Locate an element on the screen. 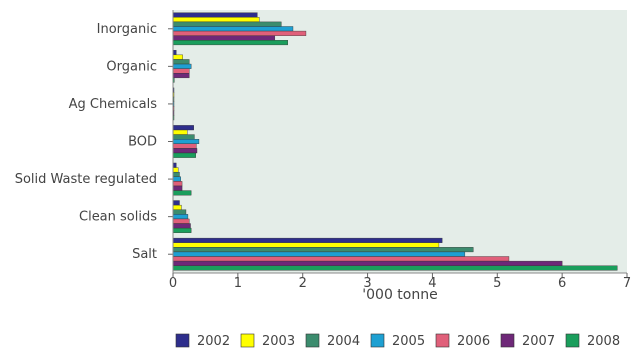  x-tick-label: 3 is located at coordinates (367, 283).